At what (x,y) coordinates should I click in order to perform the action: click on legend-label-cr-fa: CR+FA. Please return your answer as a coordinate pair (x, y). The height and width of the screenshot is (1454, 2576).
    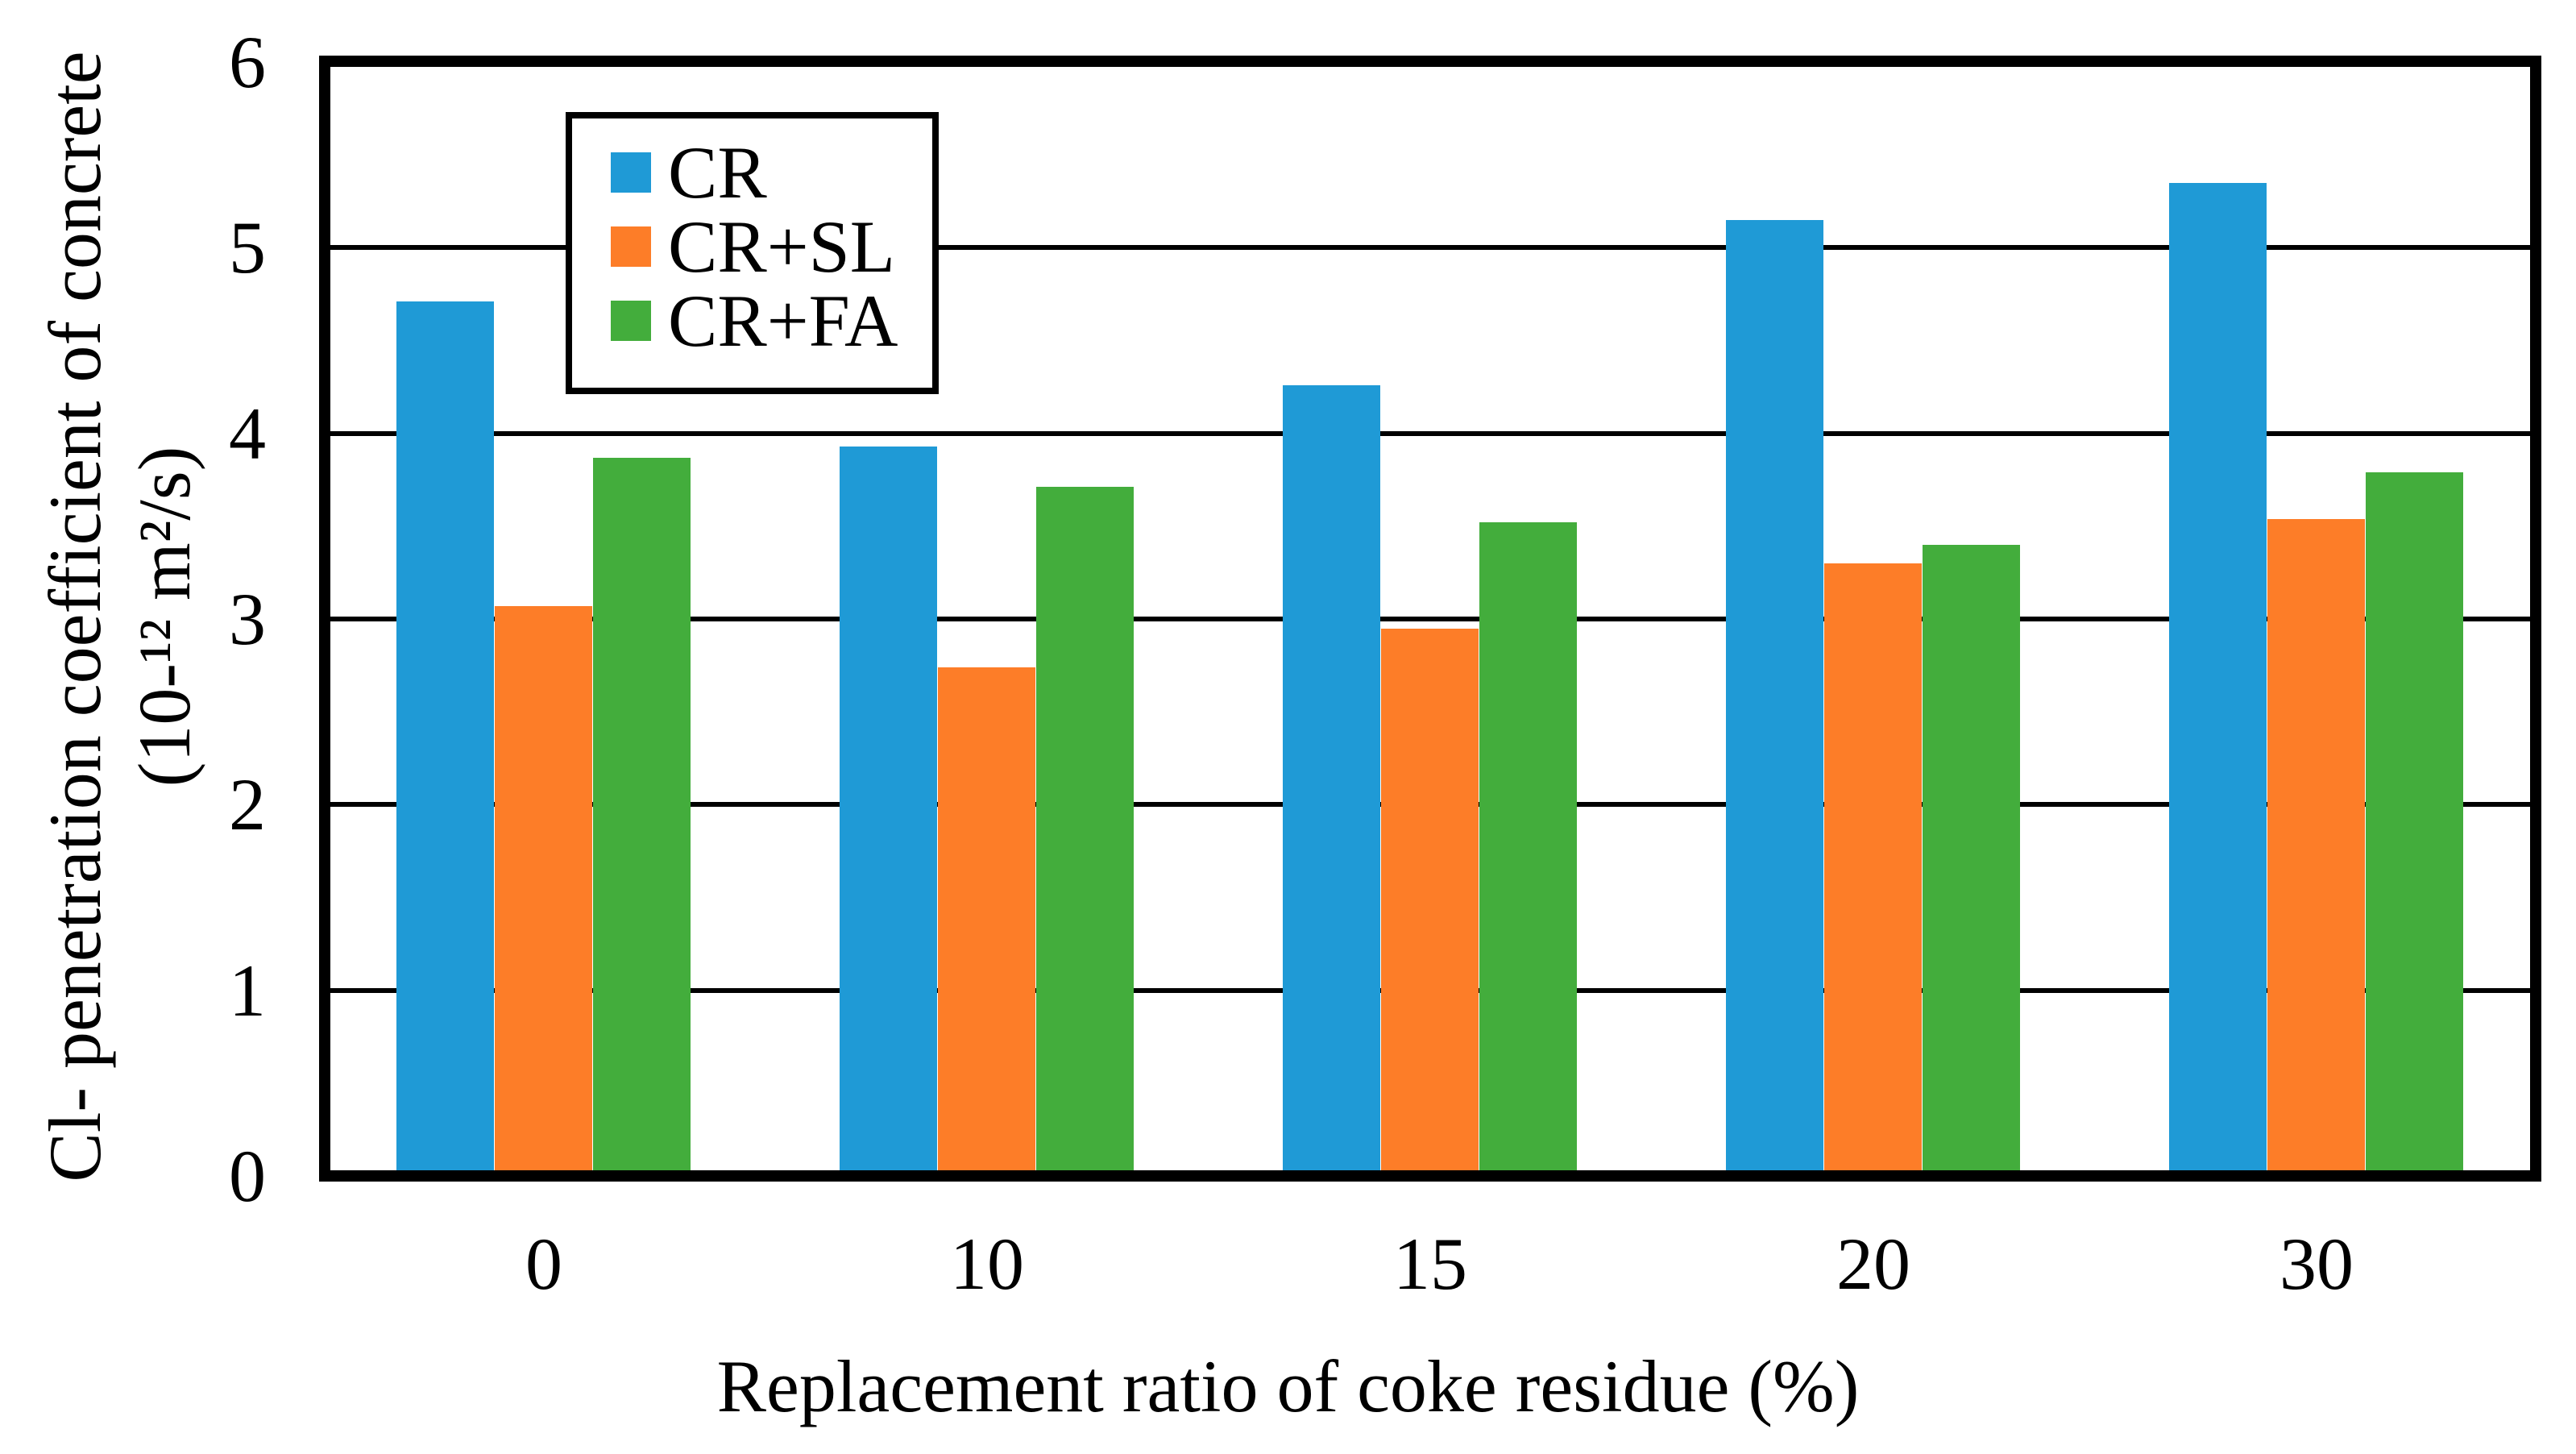
    Looking at the image, I should click on (783, 321).